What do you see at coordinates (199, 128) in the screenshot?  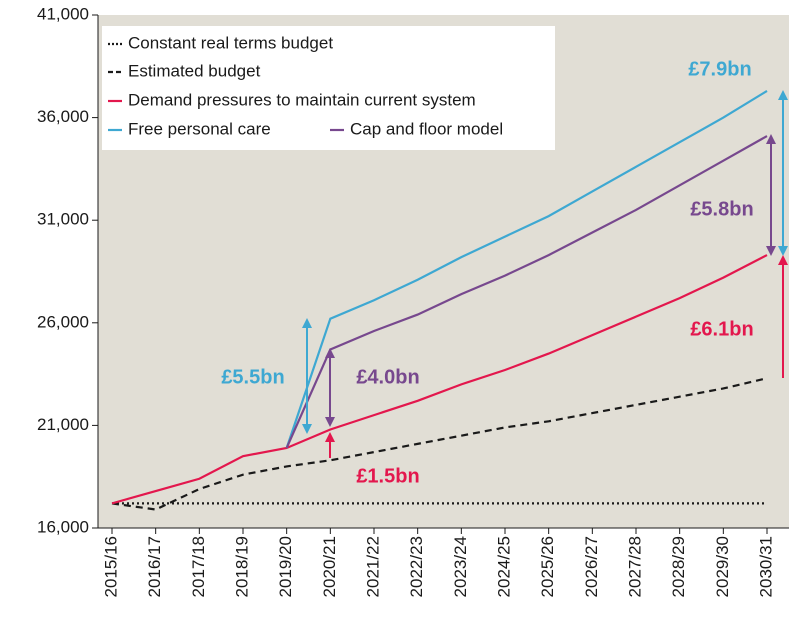 I see `legend-label: Free personal care` at bounding box center [199, 128].